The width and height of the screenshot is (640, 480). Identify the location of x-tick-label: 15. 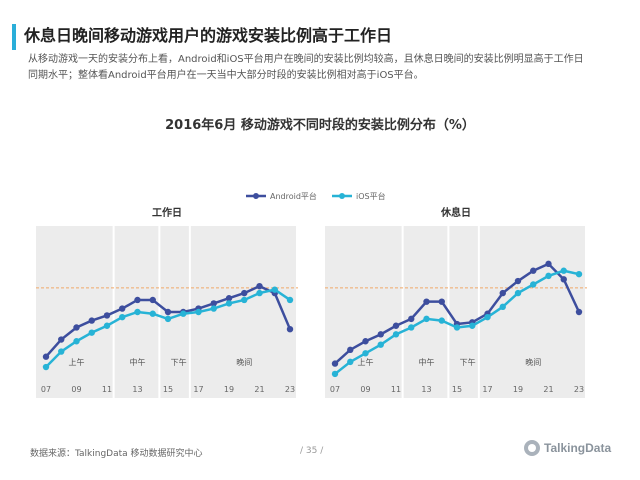
(457, 389).